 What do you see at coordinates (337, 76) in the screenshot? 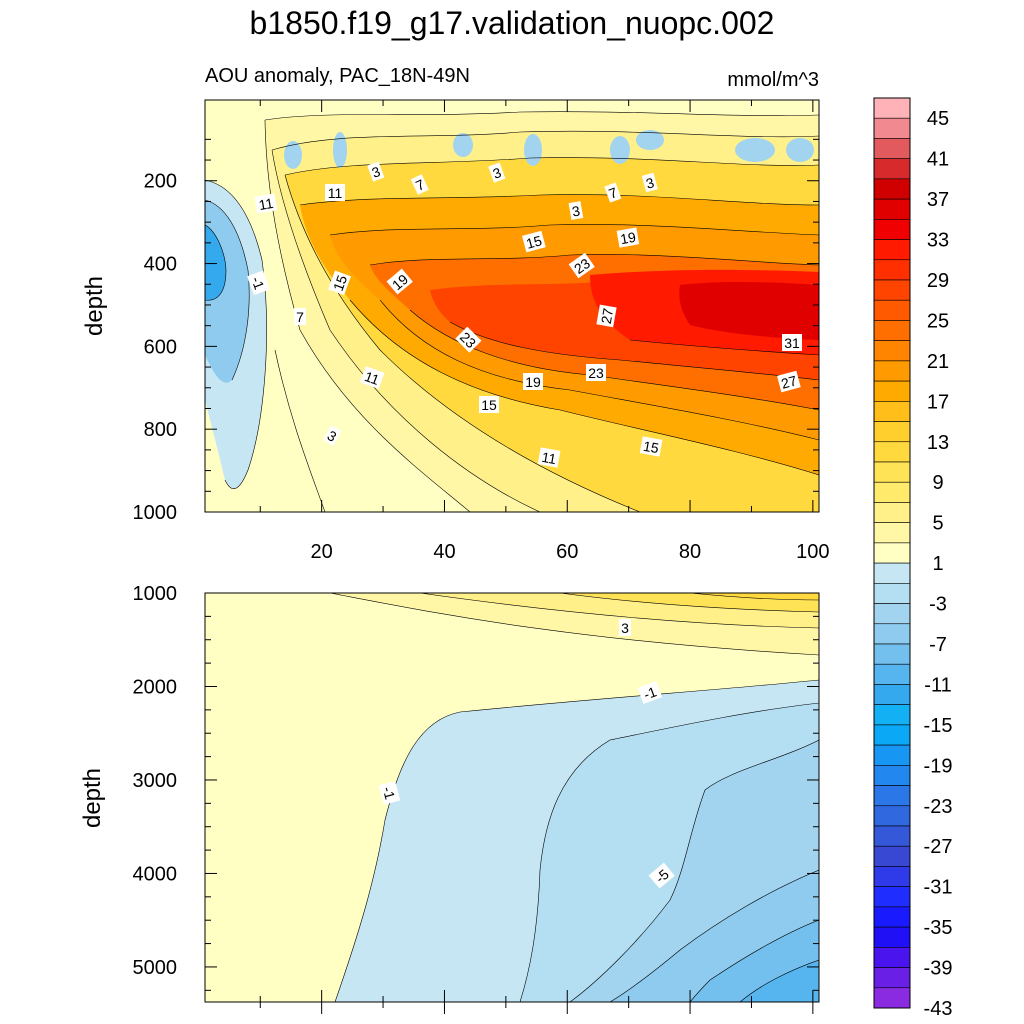
I see `chart-subtitle-variable: AOU anomaly, PAC_18N-49N` at bounding box center [337, 76].